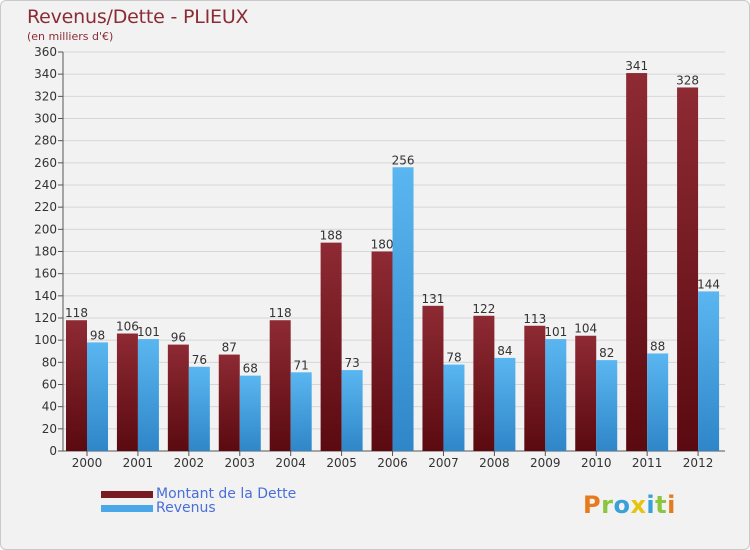 The width and height of the screenshot is (750, 550). I want to click on logo-letter: r, so click(607, 505).